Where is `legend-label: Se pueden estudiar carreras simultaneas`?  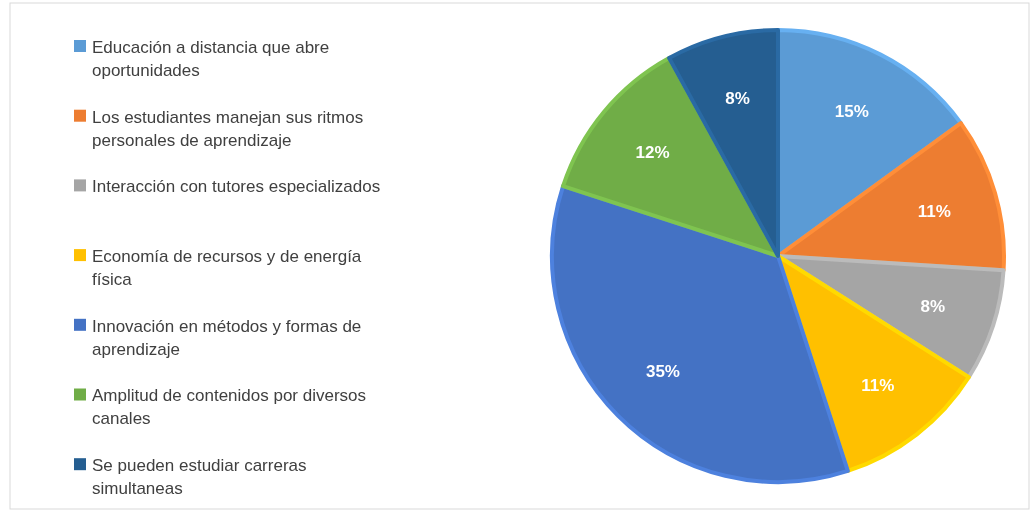
legend-label: Se pueden estudiar carreras simultaneas is located at coordinates (199, 477).